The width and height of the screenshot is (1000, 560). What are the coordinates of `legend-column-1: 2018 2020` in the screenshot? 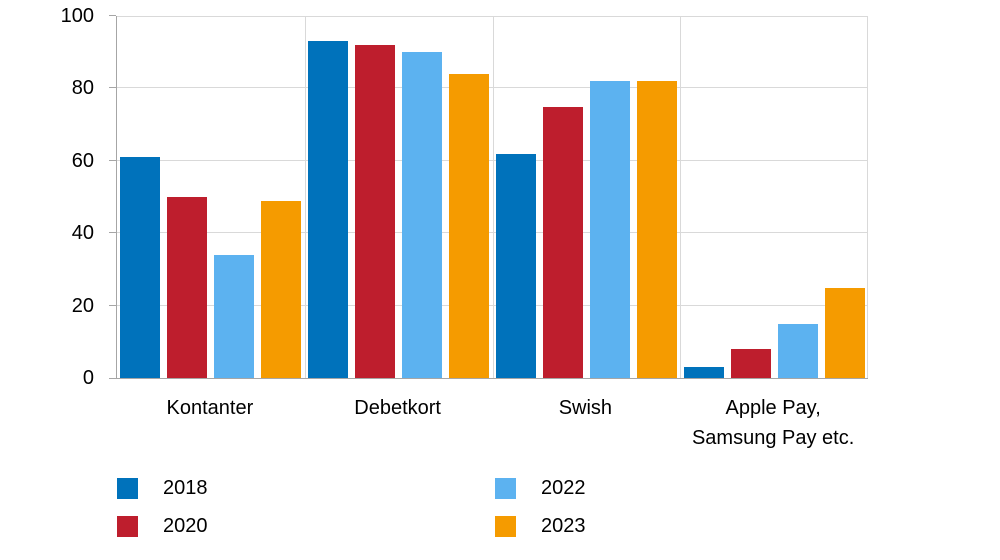 It's located at (162, 507).